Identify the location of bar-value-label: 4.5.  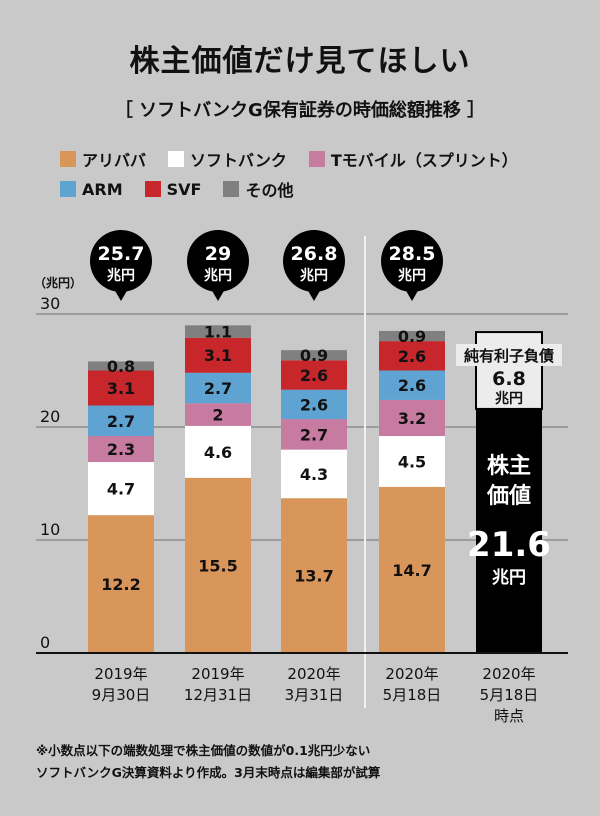
(412, 461).